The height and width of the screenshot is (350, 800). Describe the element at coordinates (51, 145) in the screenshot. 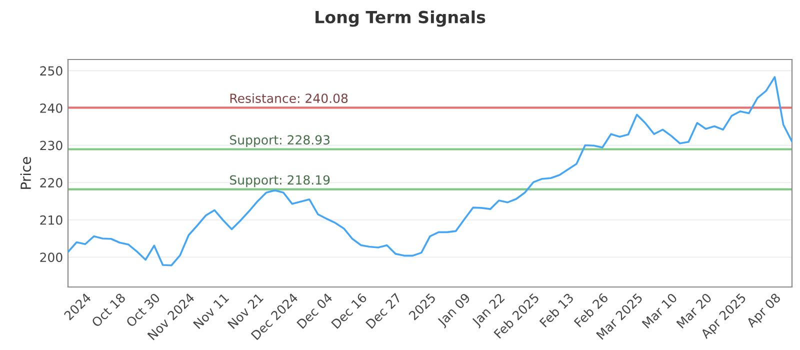

I see `y-tick-label: 230` at that location.